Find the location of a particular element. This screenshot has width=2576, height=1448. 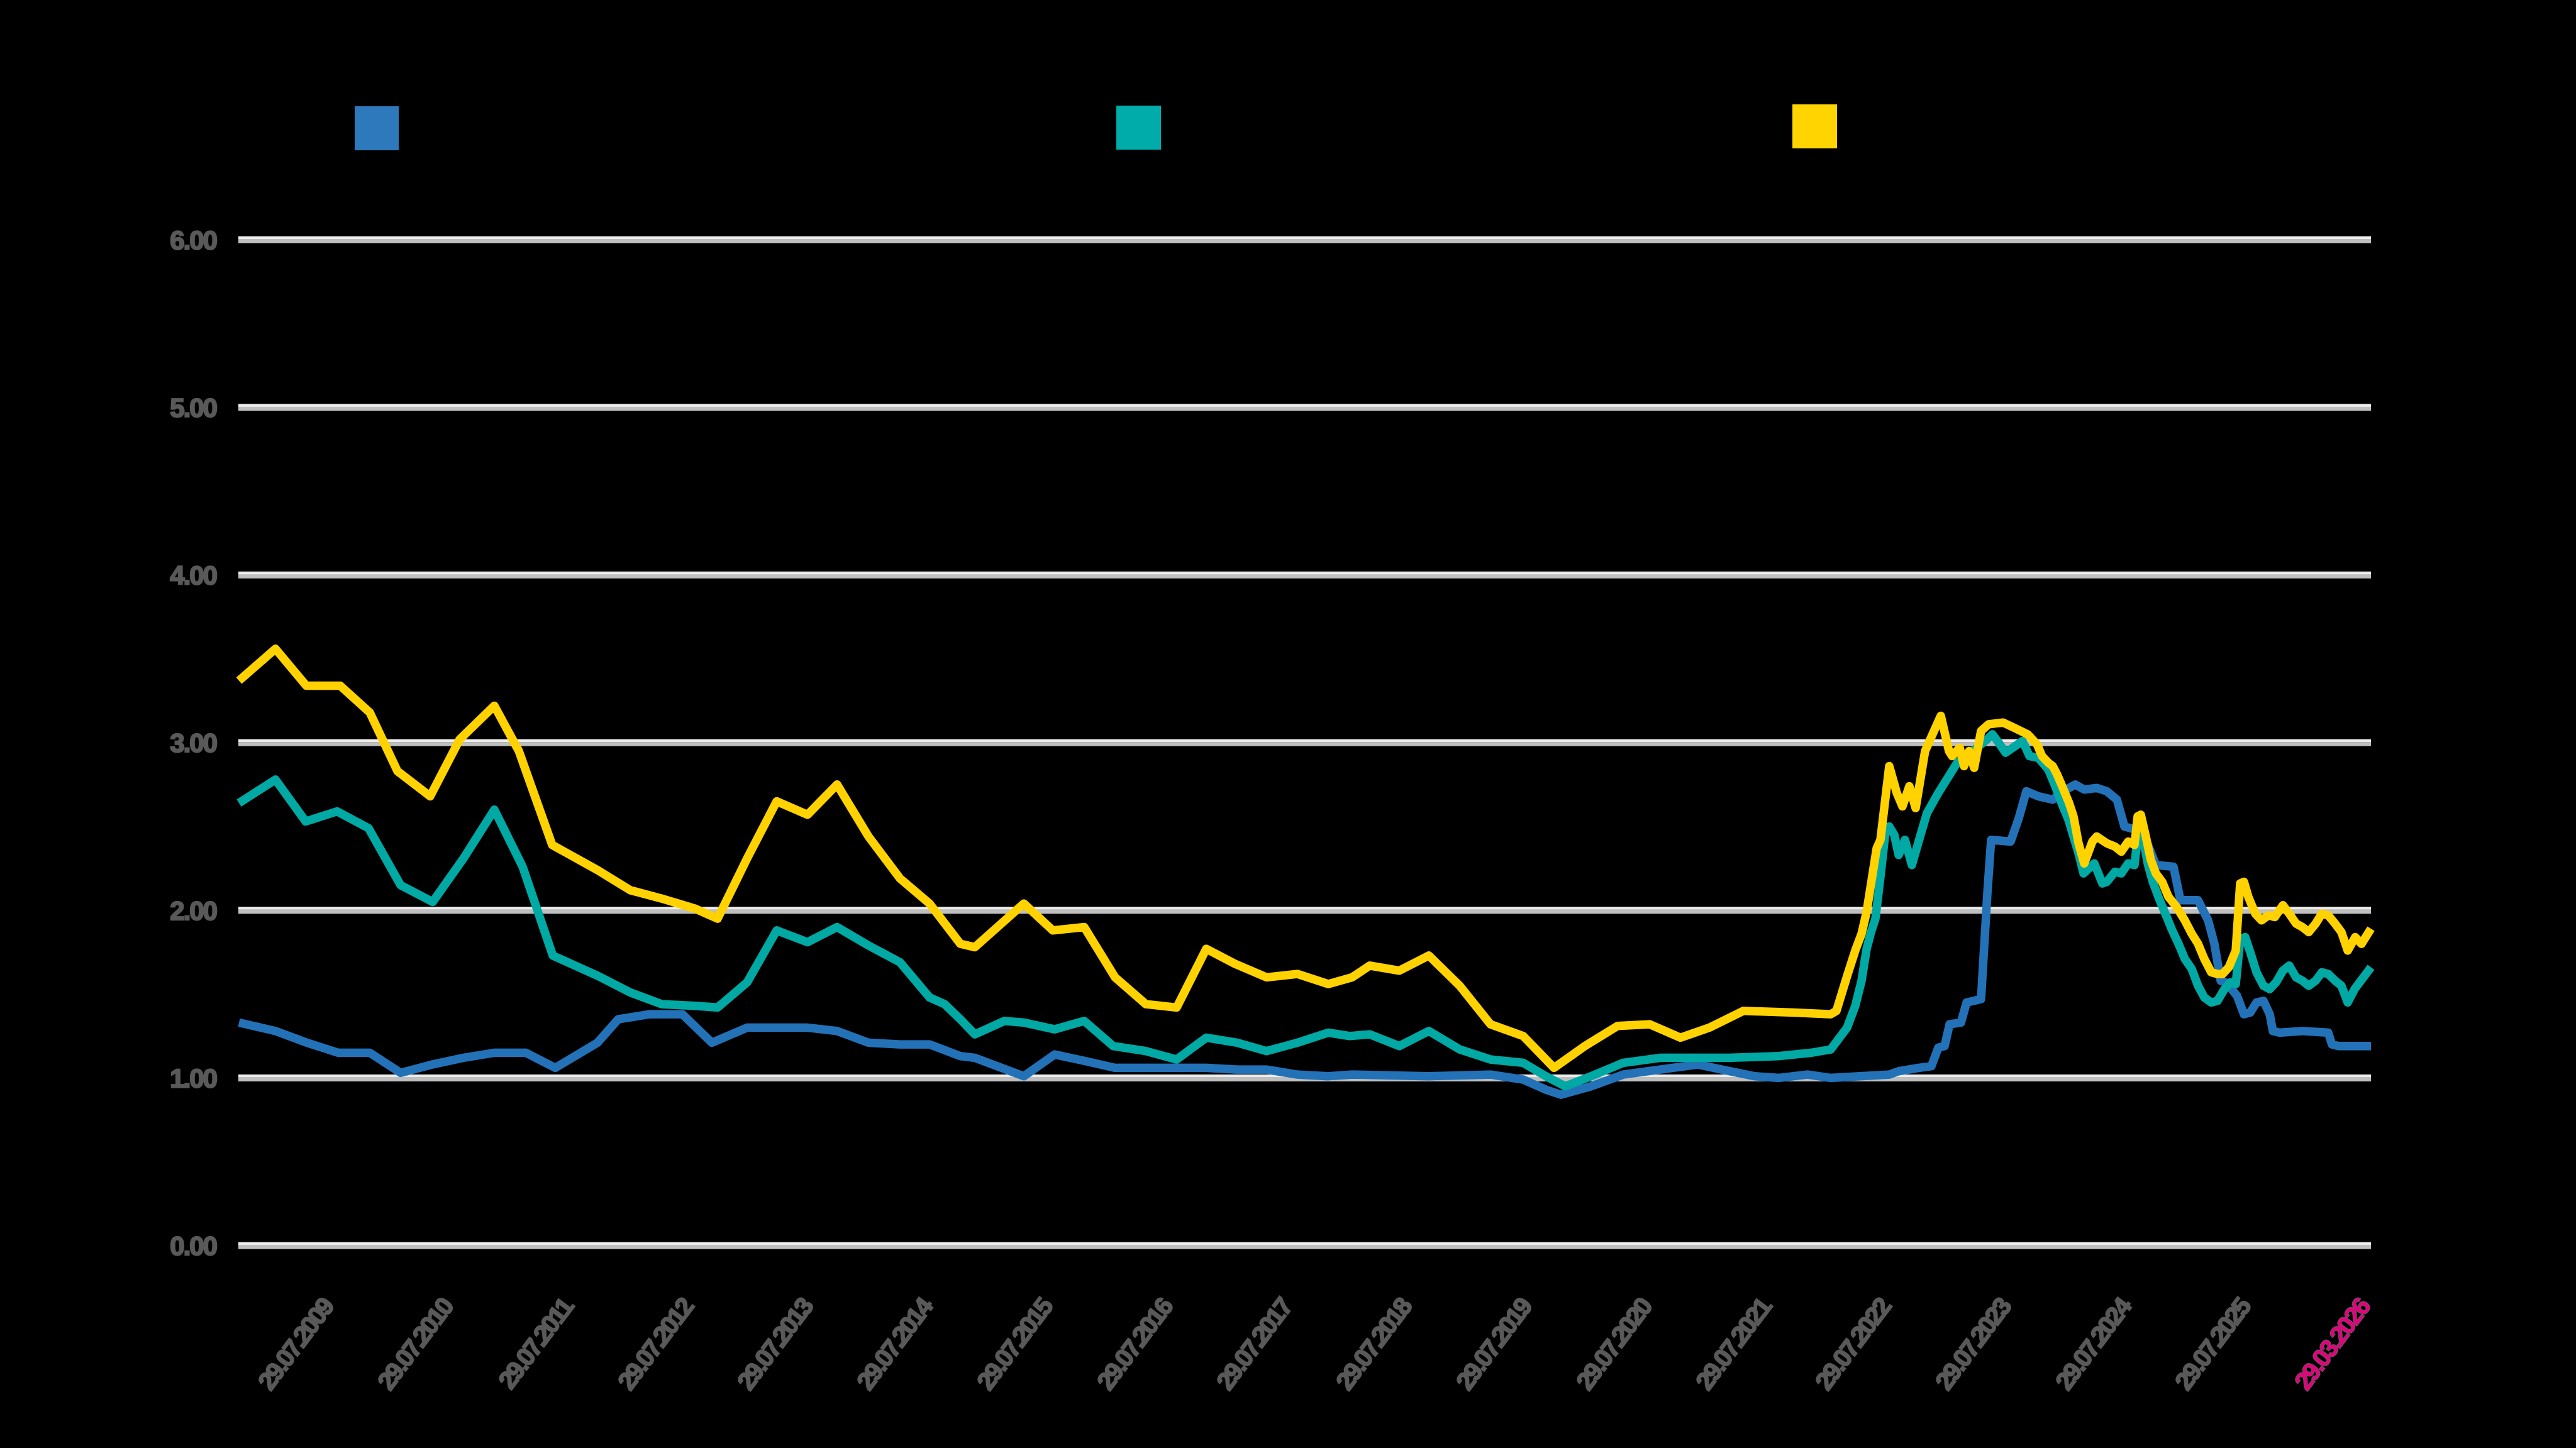

svg-text: 3.00 is located at coordinates (193, 743).